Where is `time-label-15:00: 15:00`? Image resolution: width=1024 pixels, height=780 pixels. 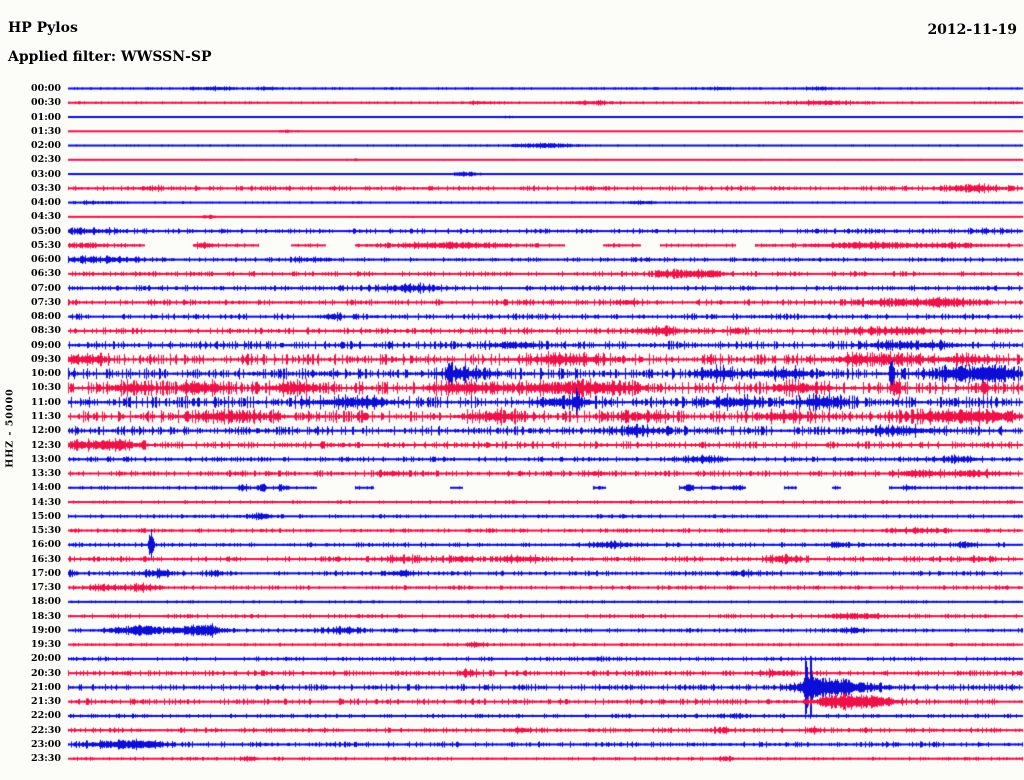 time-label-15:00: 15:00 is located at coordinates (46, 516).